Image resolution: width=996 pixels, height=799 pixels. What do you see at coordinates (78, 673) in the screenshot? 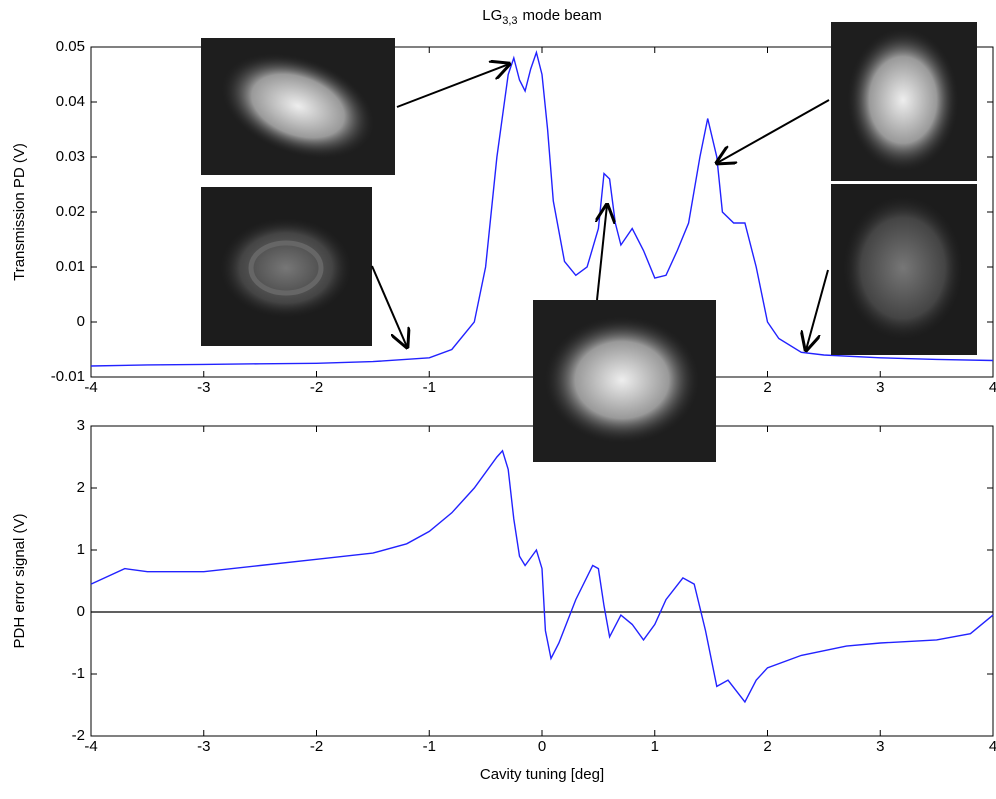
I see `y-tick-label: -1` at bounding box center [78, 673].